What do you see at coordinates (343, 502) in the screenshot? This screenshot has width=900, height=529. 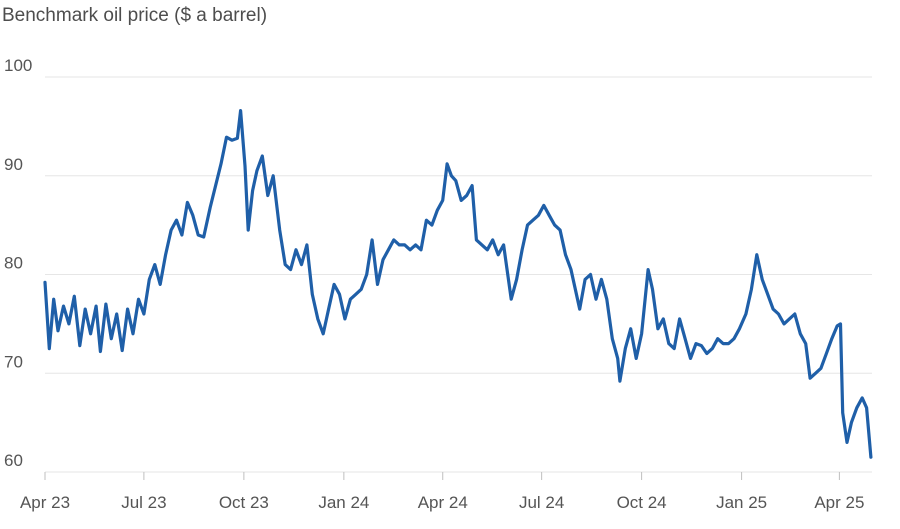 I see `x-tick-label: Jan 24` at bounding box center [343, 502].